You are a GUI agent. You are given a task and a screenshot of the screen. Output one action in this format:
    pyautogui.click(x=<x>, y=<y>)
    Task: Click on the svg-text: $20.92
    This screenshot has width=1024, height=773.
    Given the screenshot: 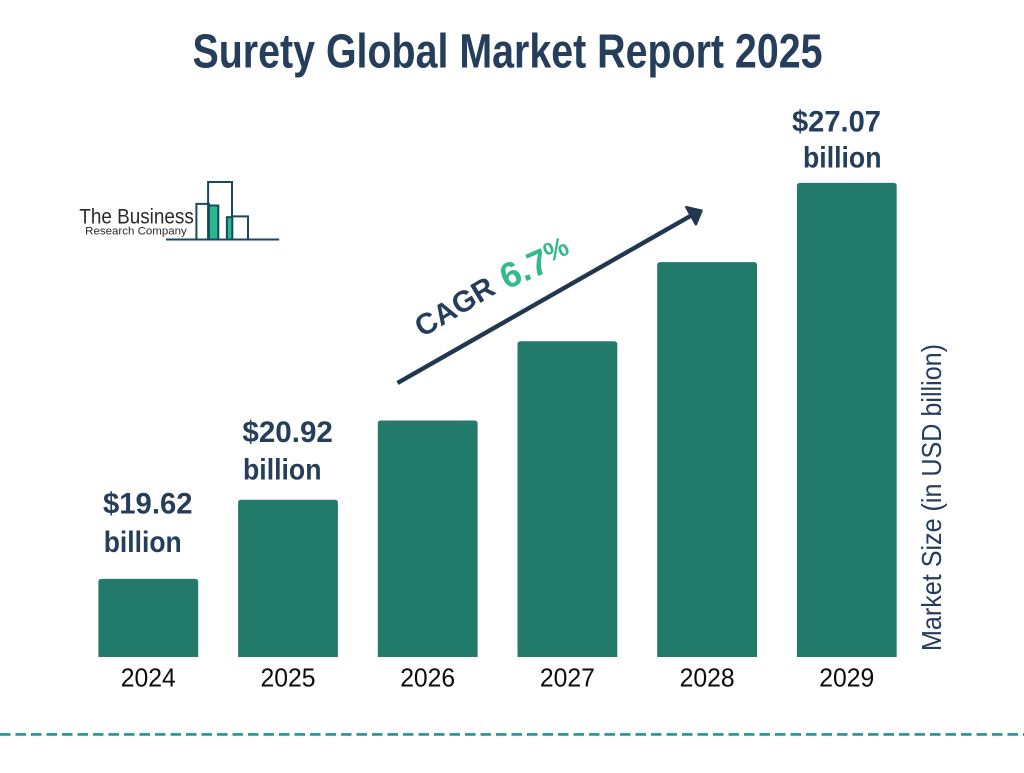 What is the action you would take?
    pyautogui.click(x=287, y=432)
    